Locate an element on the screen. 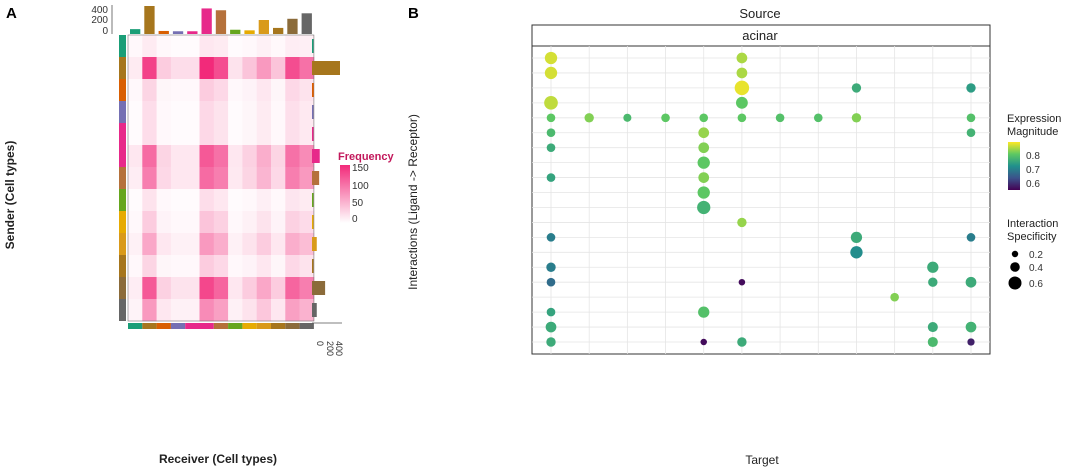  size-legend-dot-small is located at coordinates (1015, 254).